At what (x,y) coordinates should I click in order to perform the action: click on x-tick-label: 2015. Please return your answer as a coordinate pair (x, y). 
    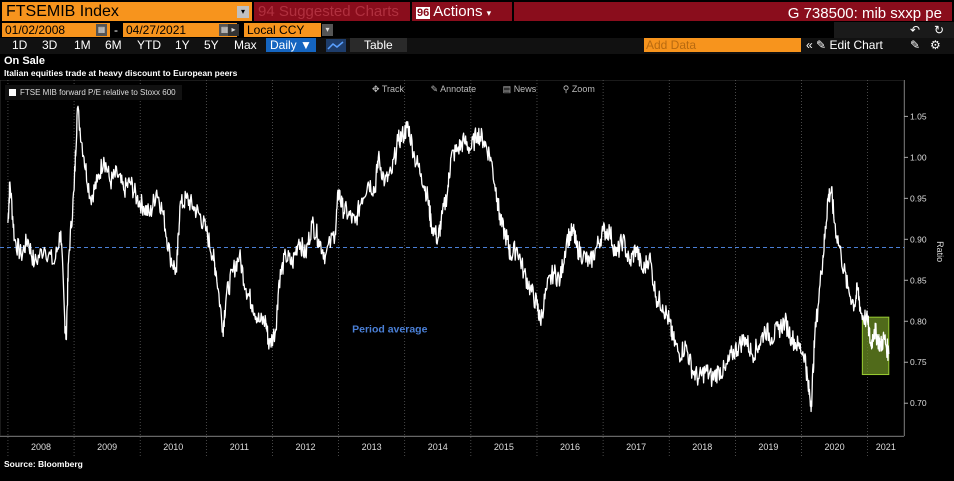
    Looking at the image, I should click on (504, 447).